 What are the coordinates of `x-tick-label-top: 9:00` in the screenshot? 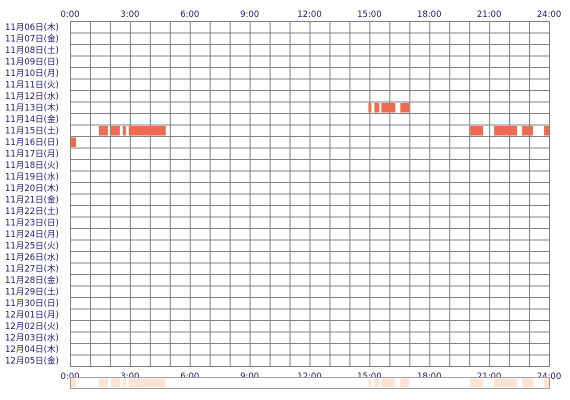 It's located at (249, 15).